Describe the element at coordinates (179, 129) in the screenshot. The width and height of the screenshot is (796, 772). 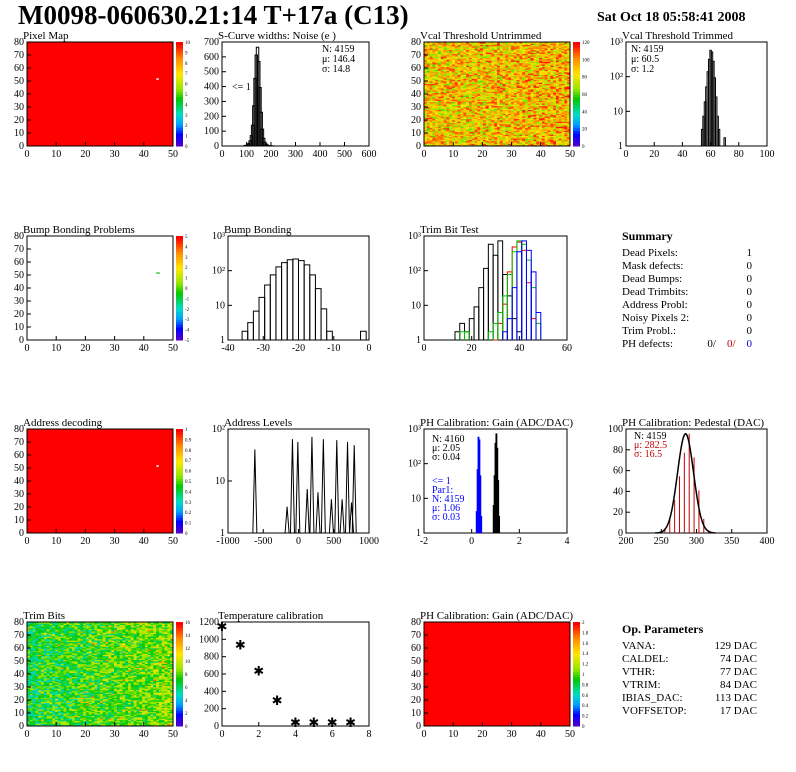
I see `palette-cell` at that location.